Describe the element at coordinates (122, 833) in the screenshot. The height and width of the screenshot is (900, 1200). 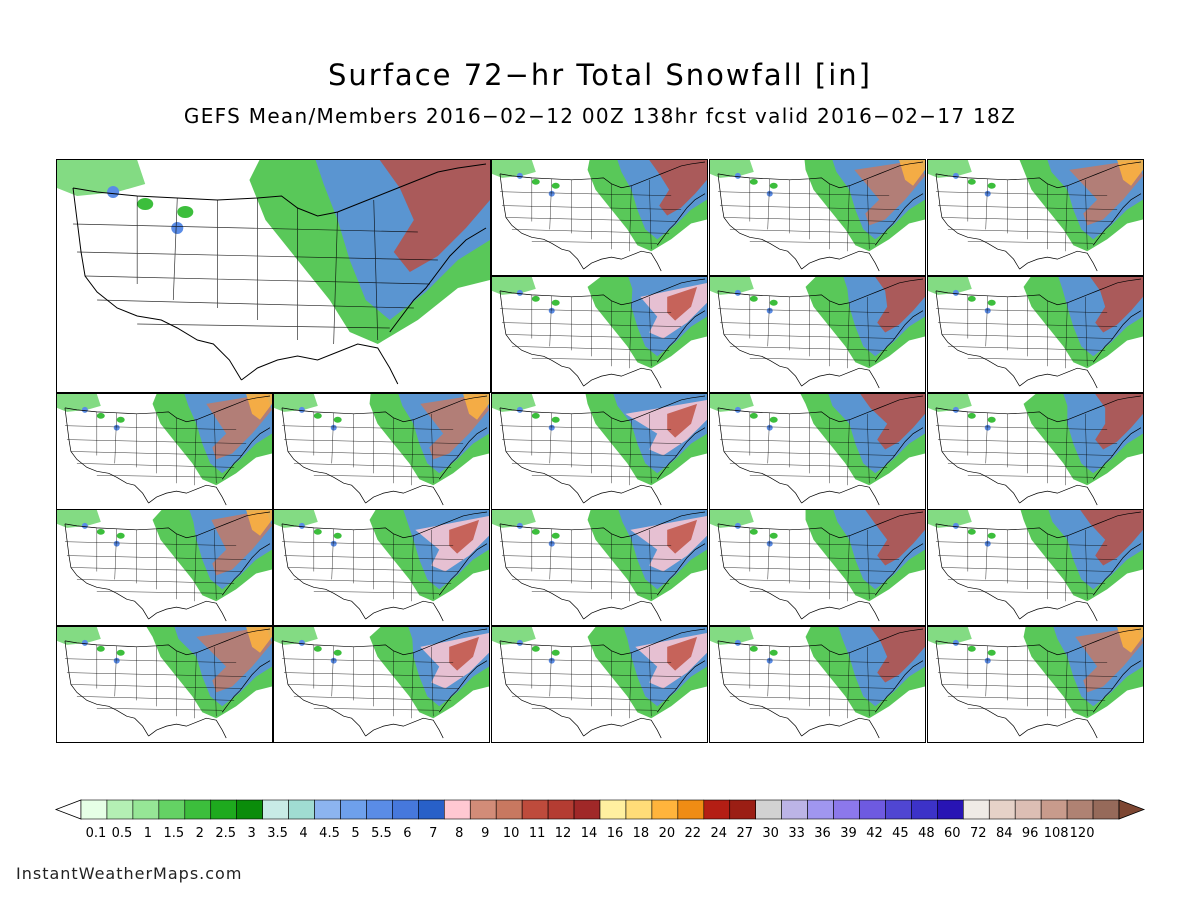
I see `colorbar-tick-label: 0.5` at that location.